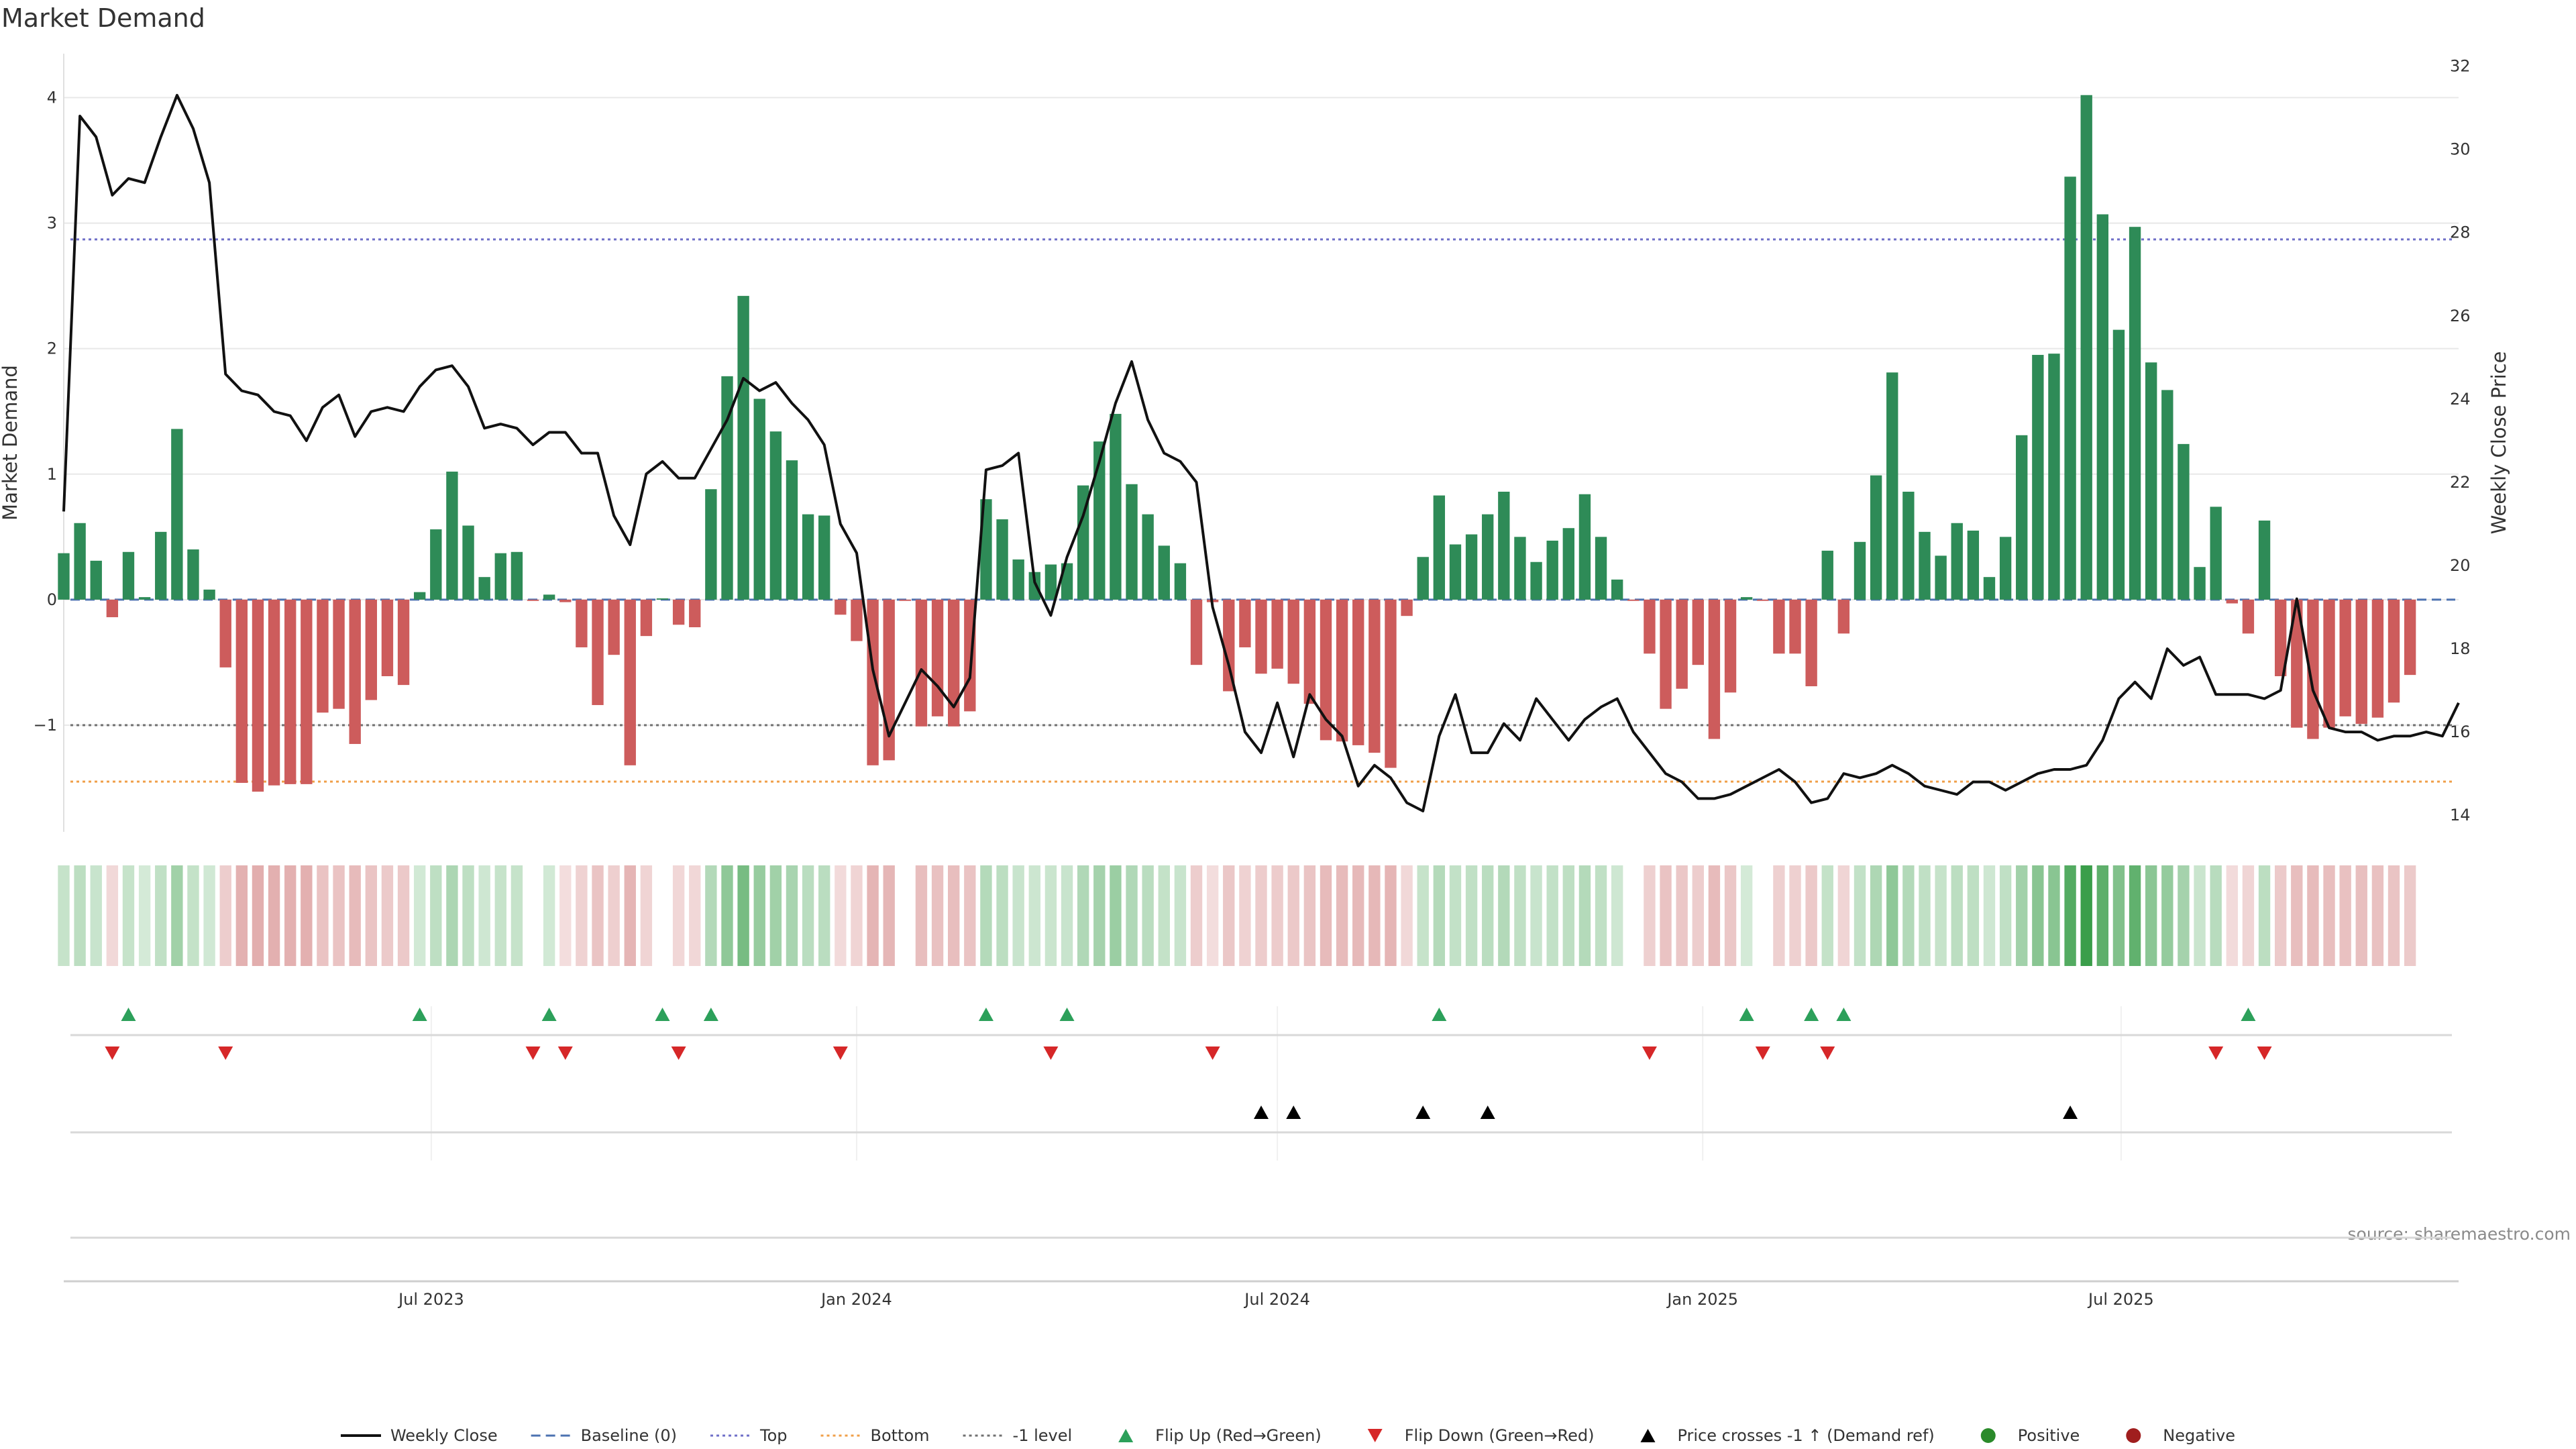 This screenshot has width=2576, height=1449. I want to click on y2-tick-label: 28, so click(2460, 232).